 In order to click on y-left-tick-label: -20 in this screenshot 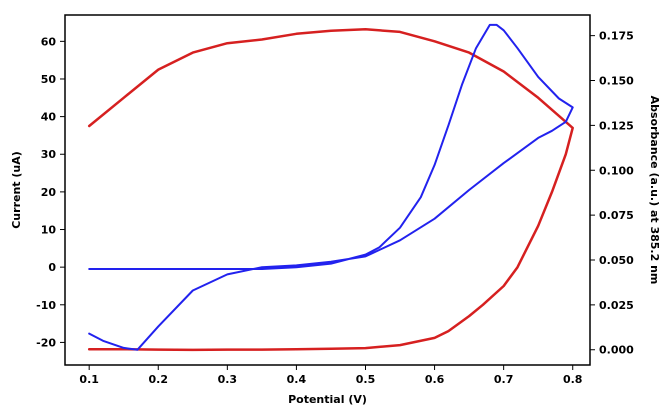, I will do `click(46, 342)`.